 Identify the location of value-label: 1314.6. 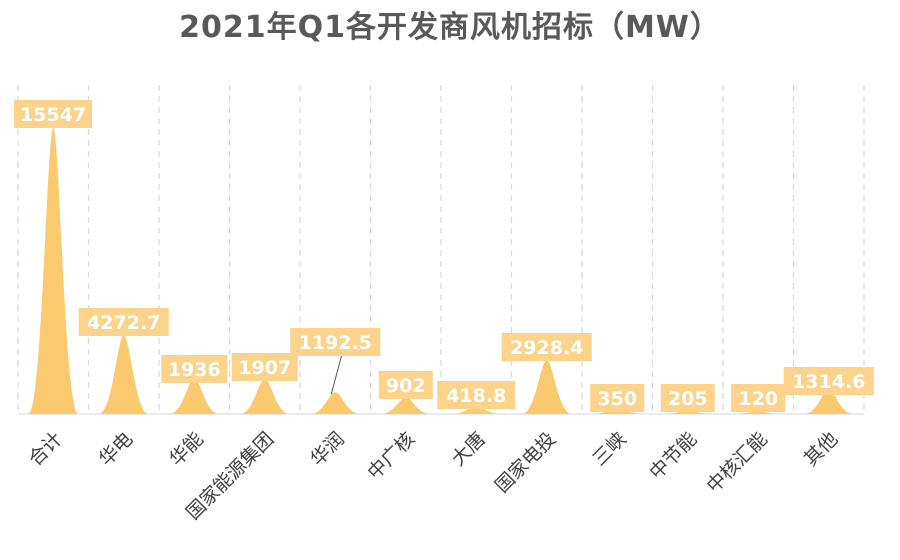
(828, 382).